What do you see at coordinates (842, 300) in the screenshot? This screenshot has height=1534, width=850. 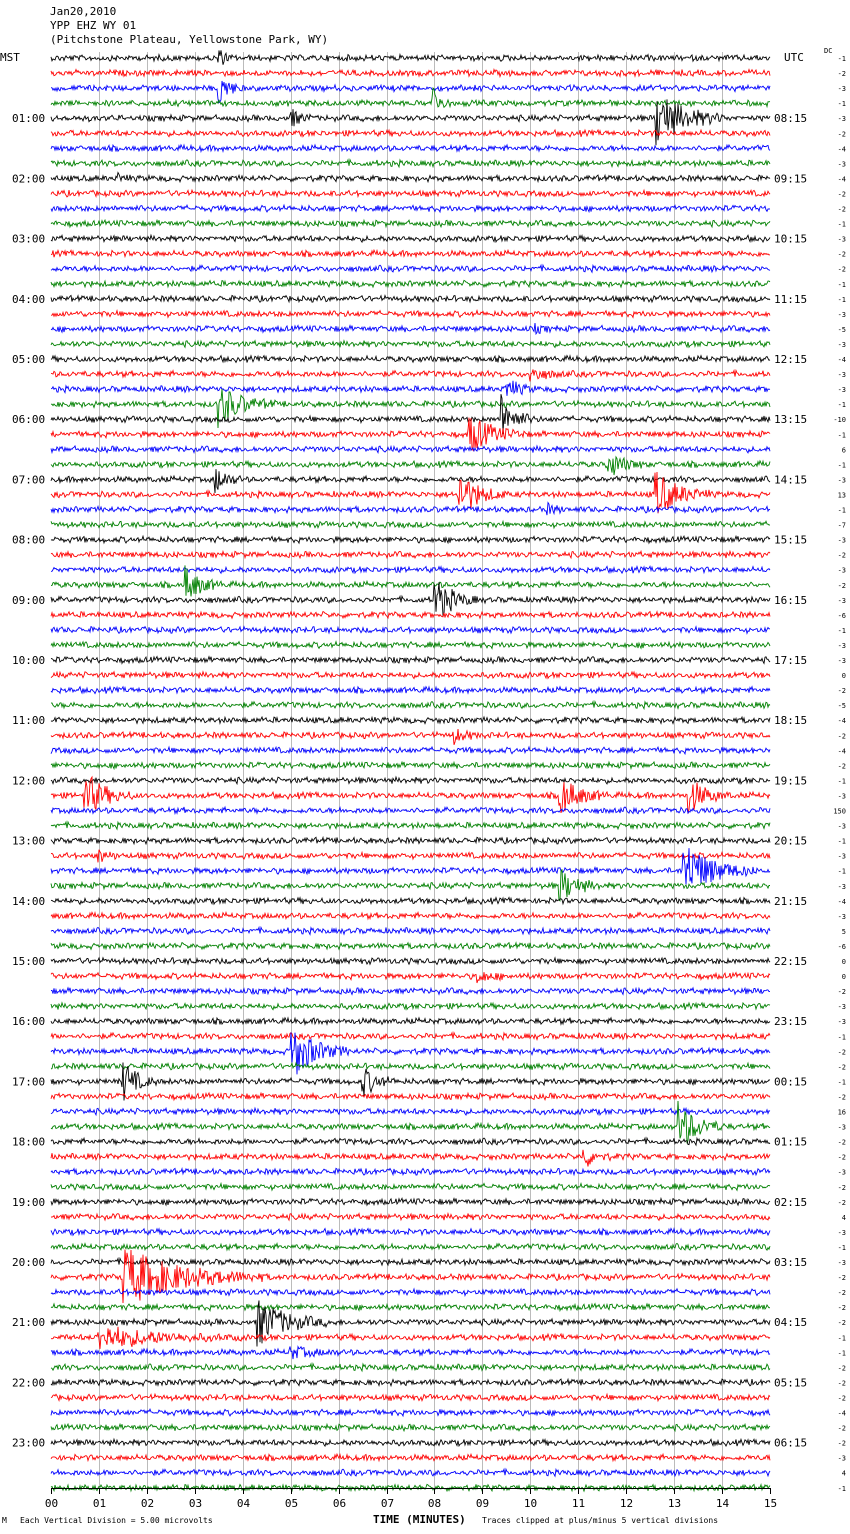 I see `dc-offset-16: -1` at bounding box center [842, 300].